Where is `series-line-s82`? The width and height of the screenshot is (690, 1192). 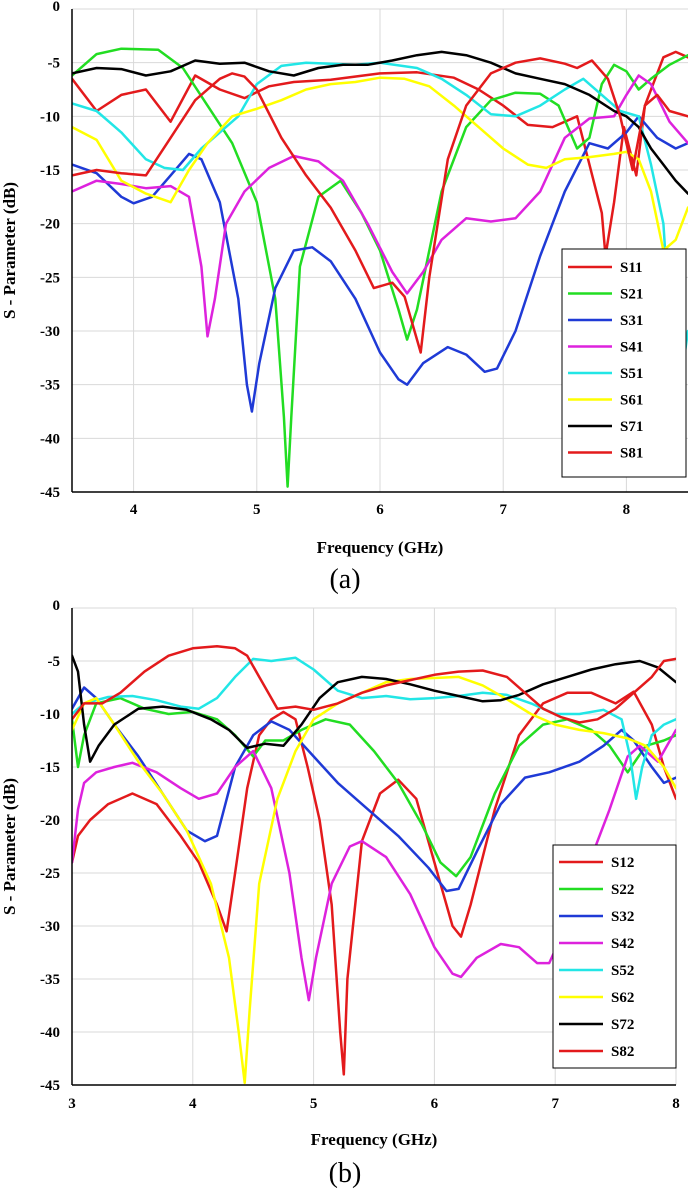
series-line-s82 is located at coordinates (374, 684).